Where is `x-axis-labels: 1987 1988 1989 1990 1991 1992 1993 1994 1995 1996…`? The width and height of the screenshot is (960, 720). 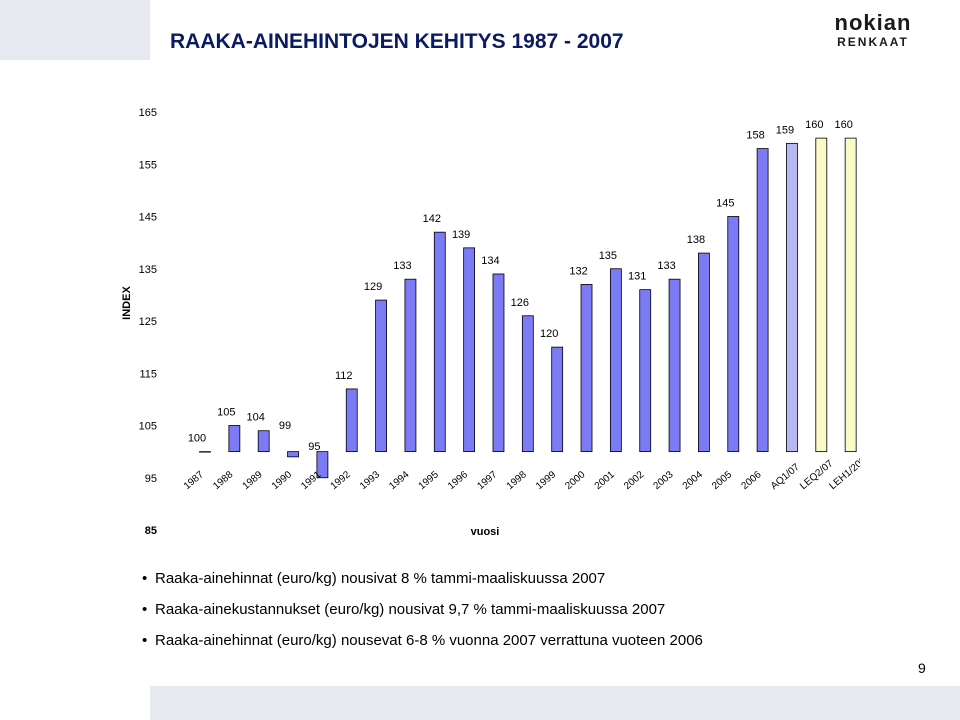
x-axis-labels: 1987 1988 1989 1990 1991 1992 1993 1994 1995 1996… is located at coordinates (521, 471).